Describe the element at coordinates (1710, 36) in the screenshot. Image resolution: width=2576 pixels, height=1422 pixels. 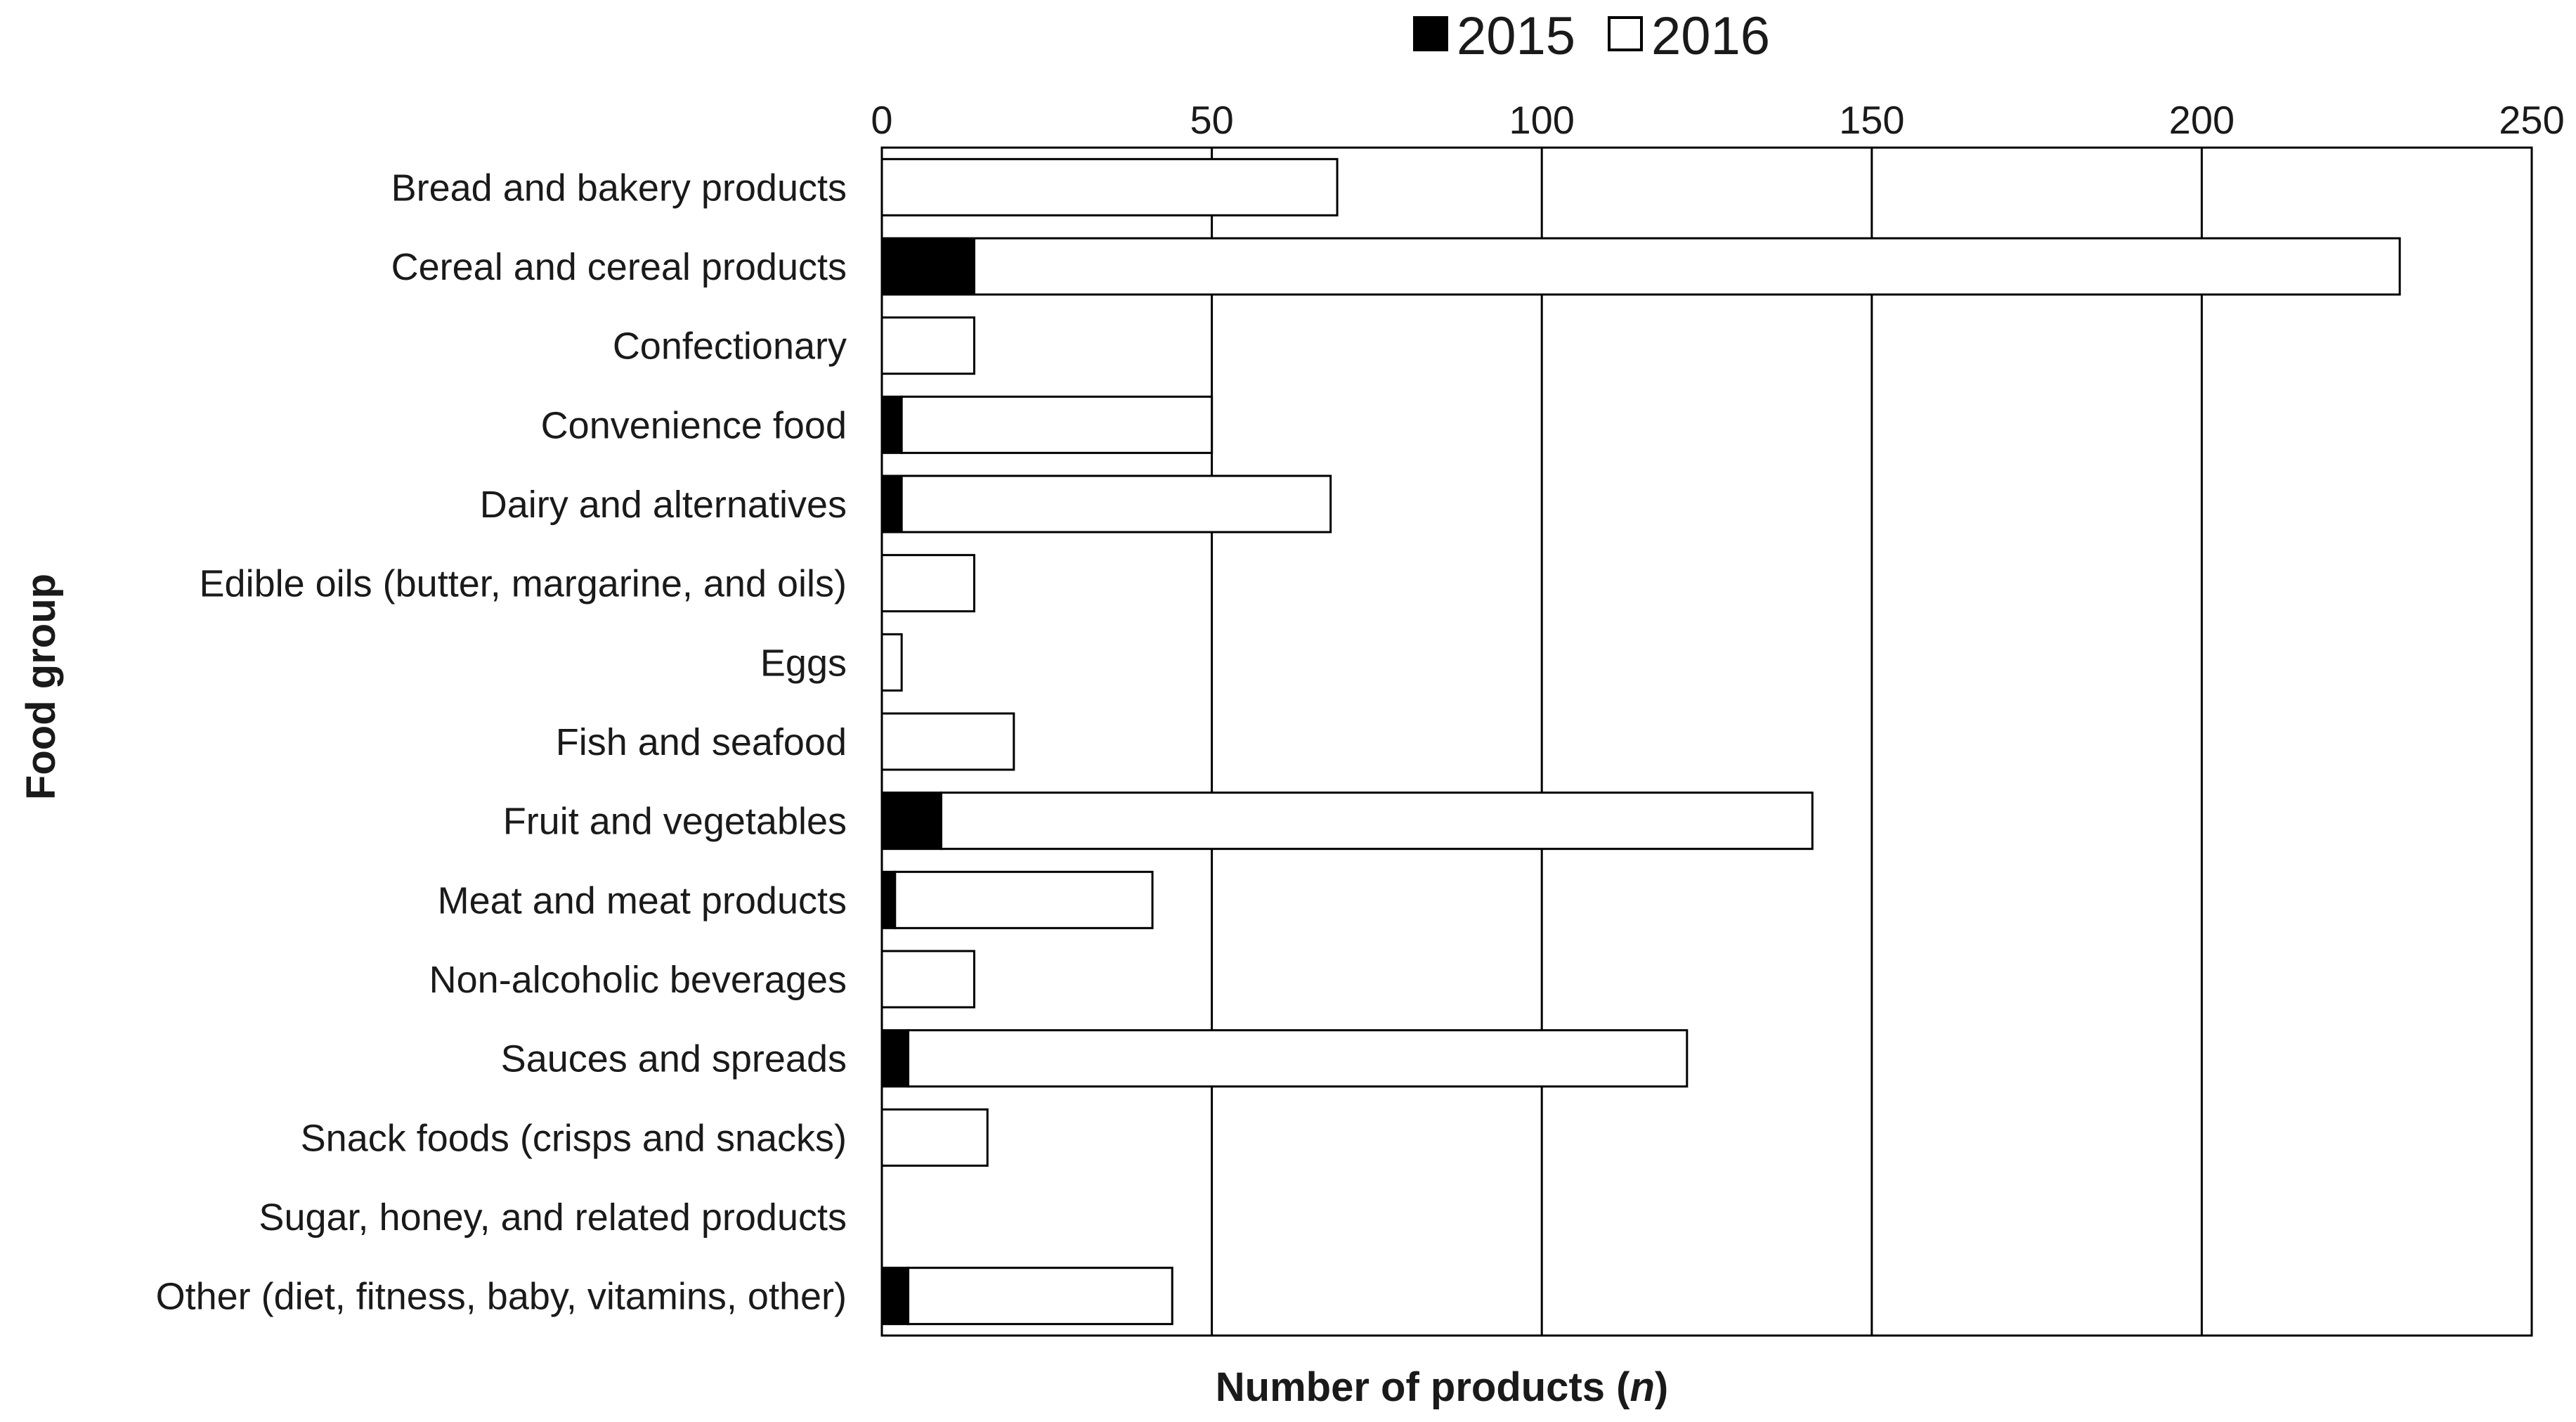
I see `legend-label-2016: 2016` at that location.